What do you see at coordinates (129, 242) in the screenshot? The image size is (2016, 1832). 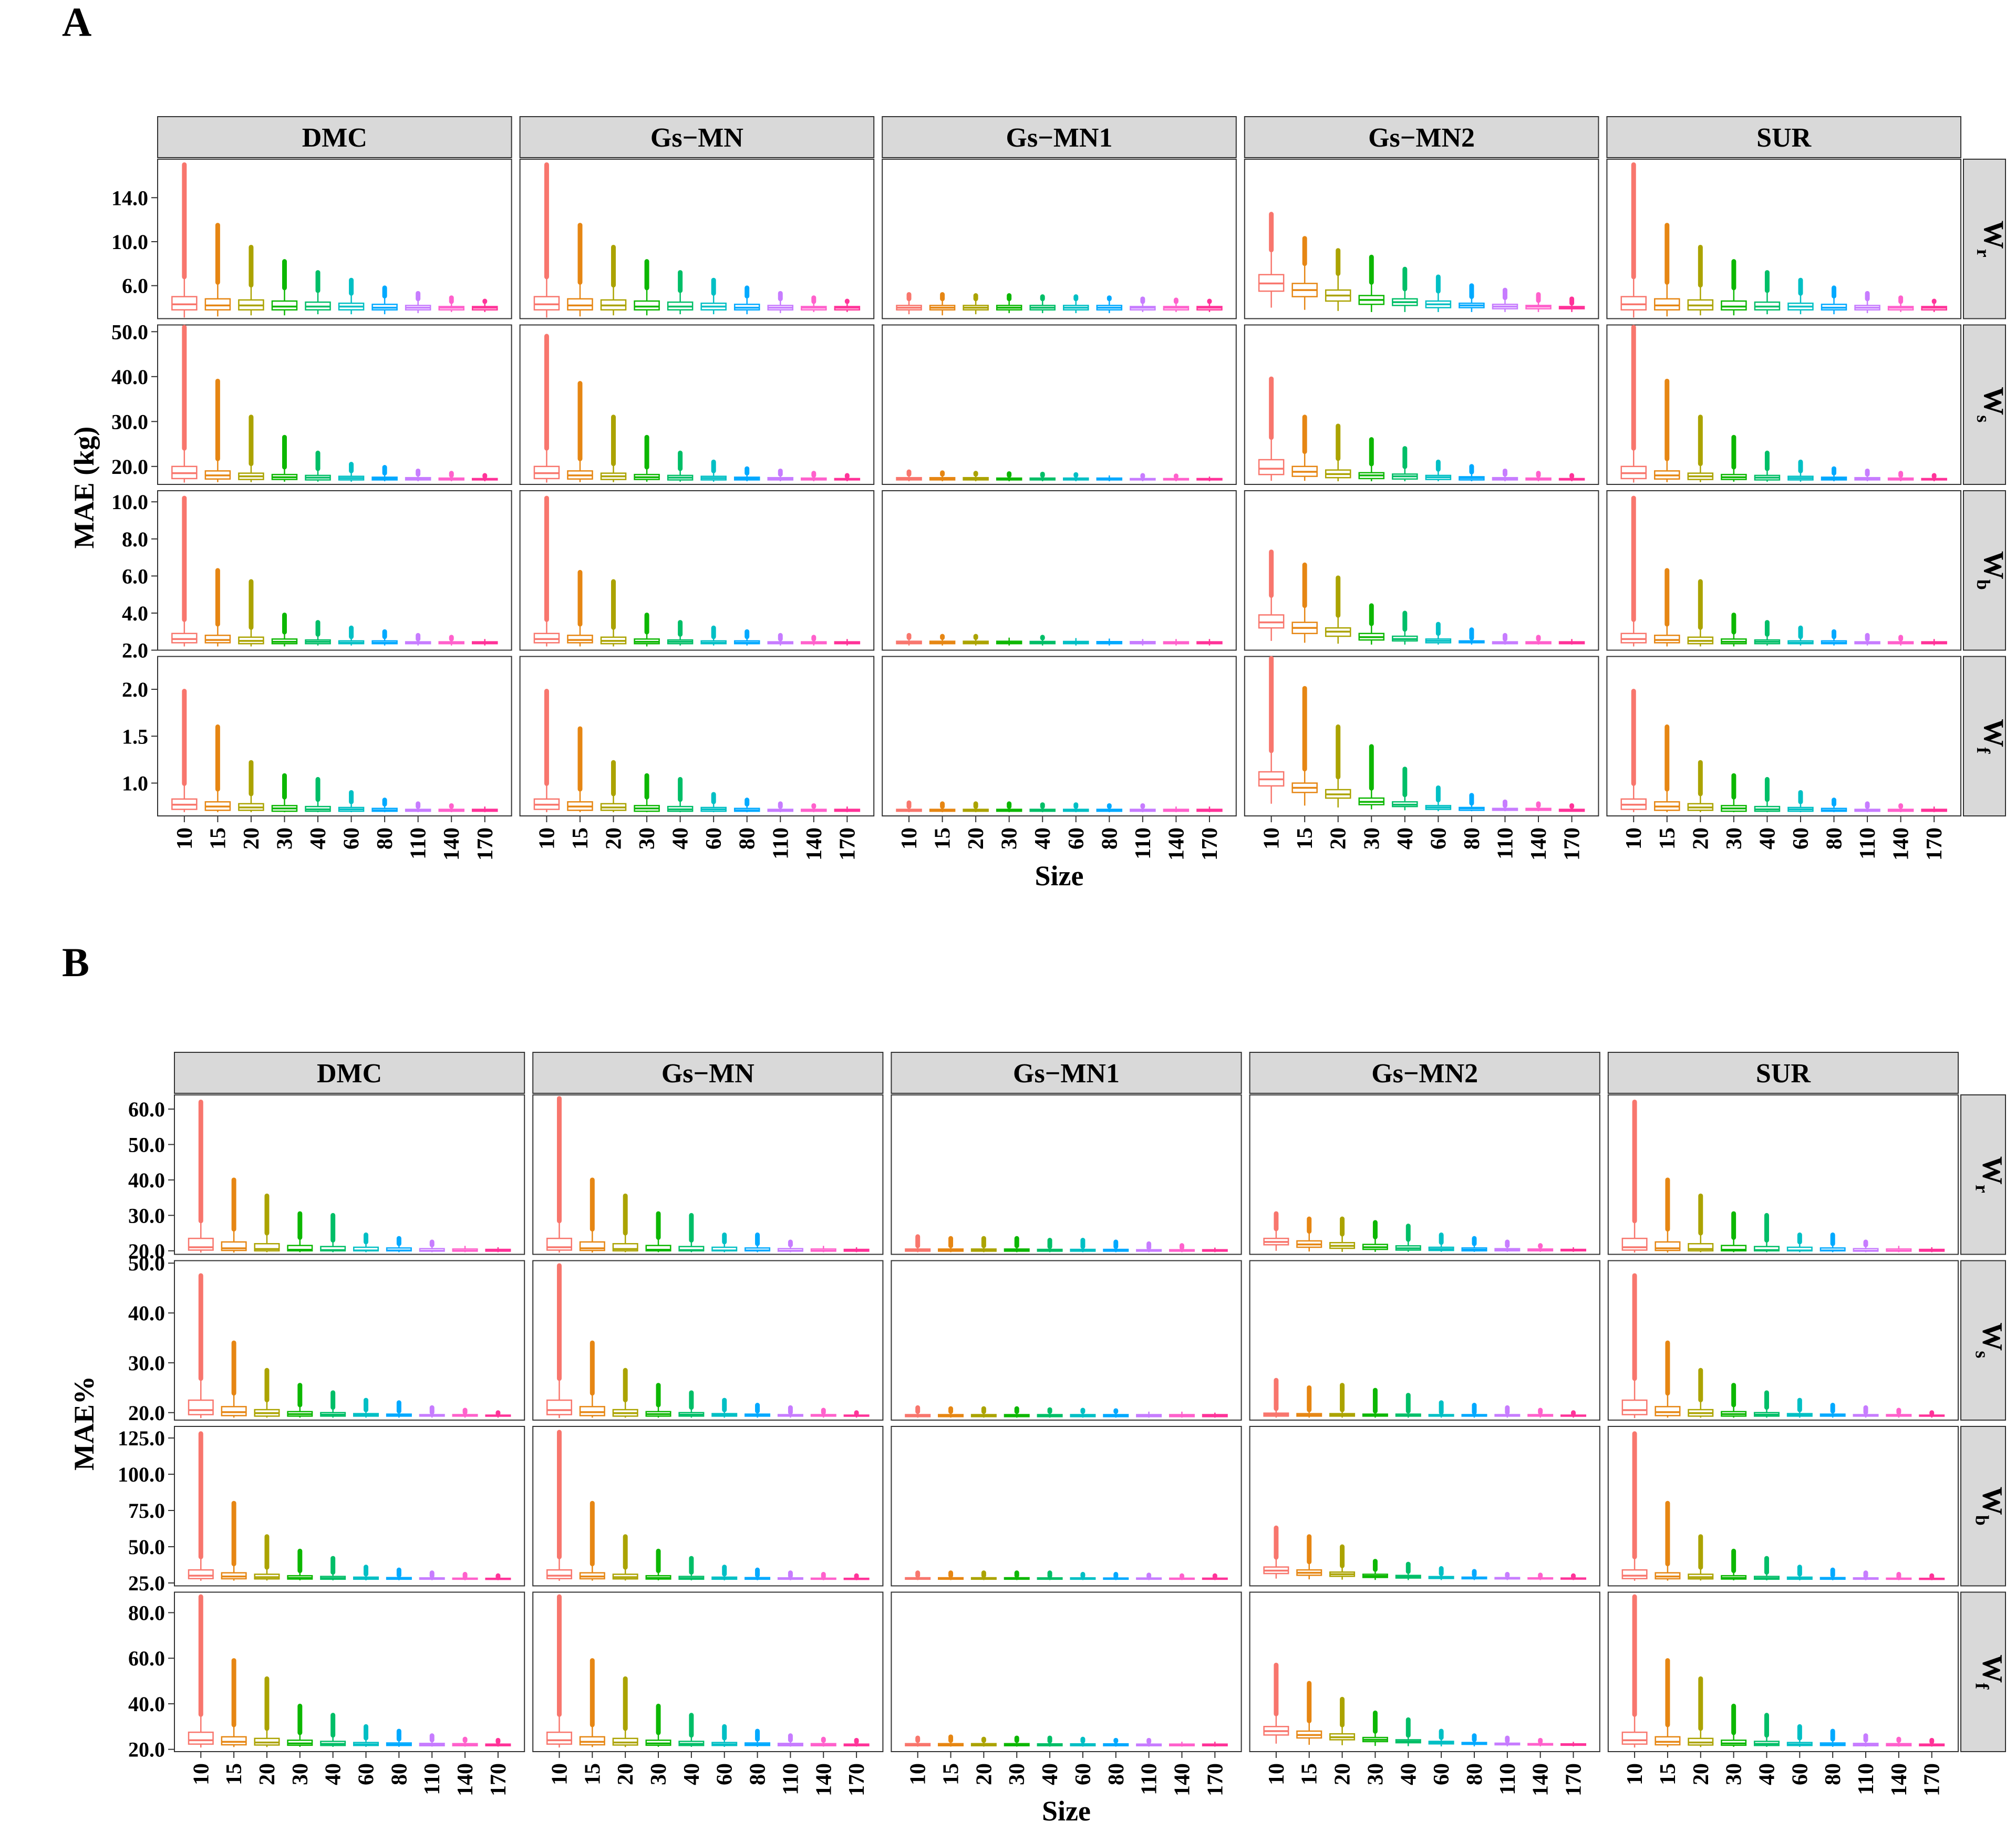 I see `y-tick-label: 10.0` at bounding box center [129, 242].